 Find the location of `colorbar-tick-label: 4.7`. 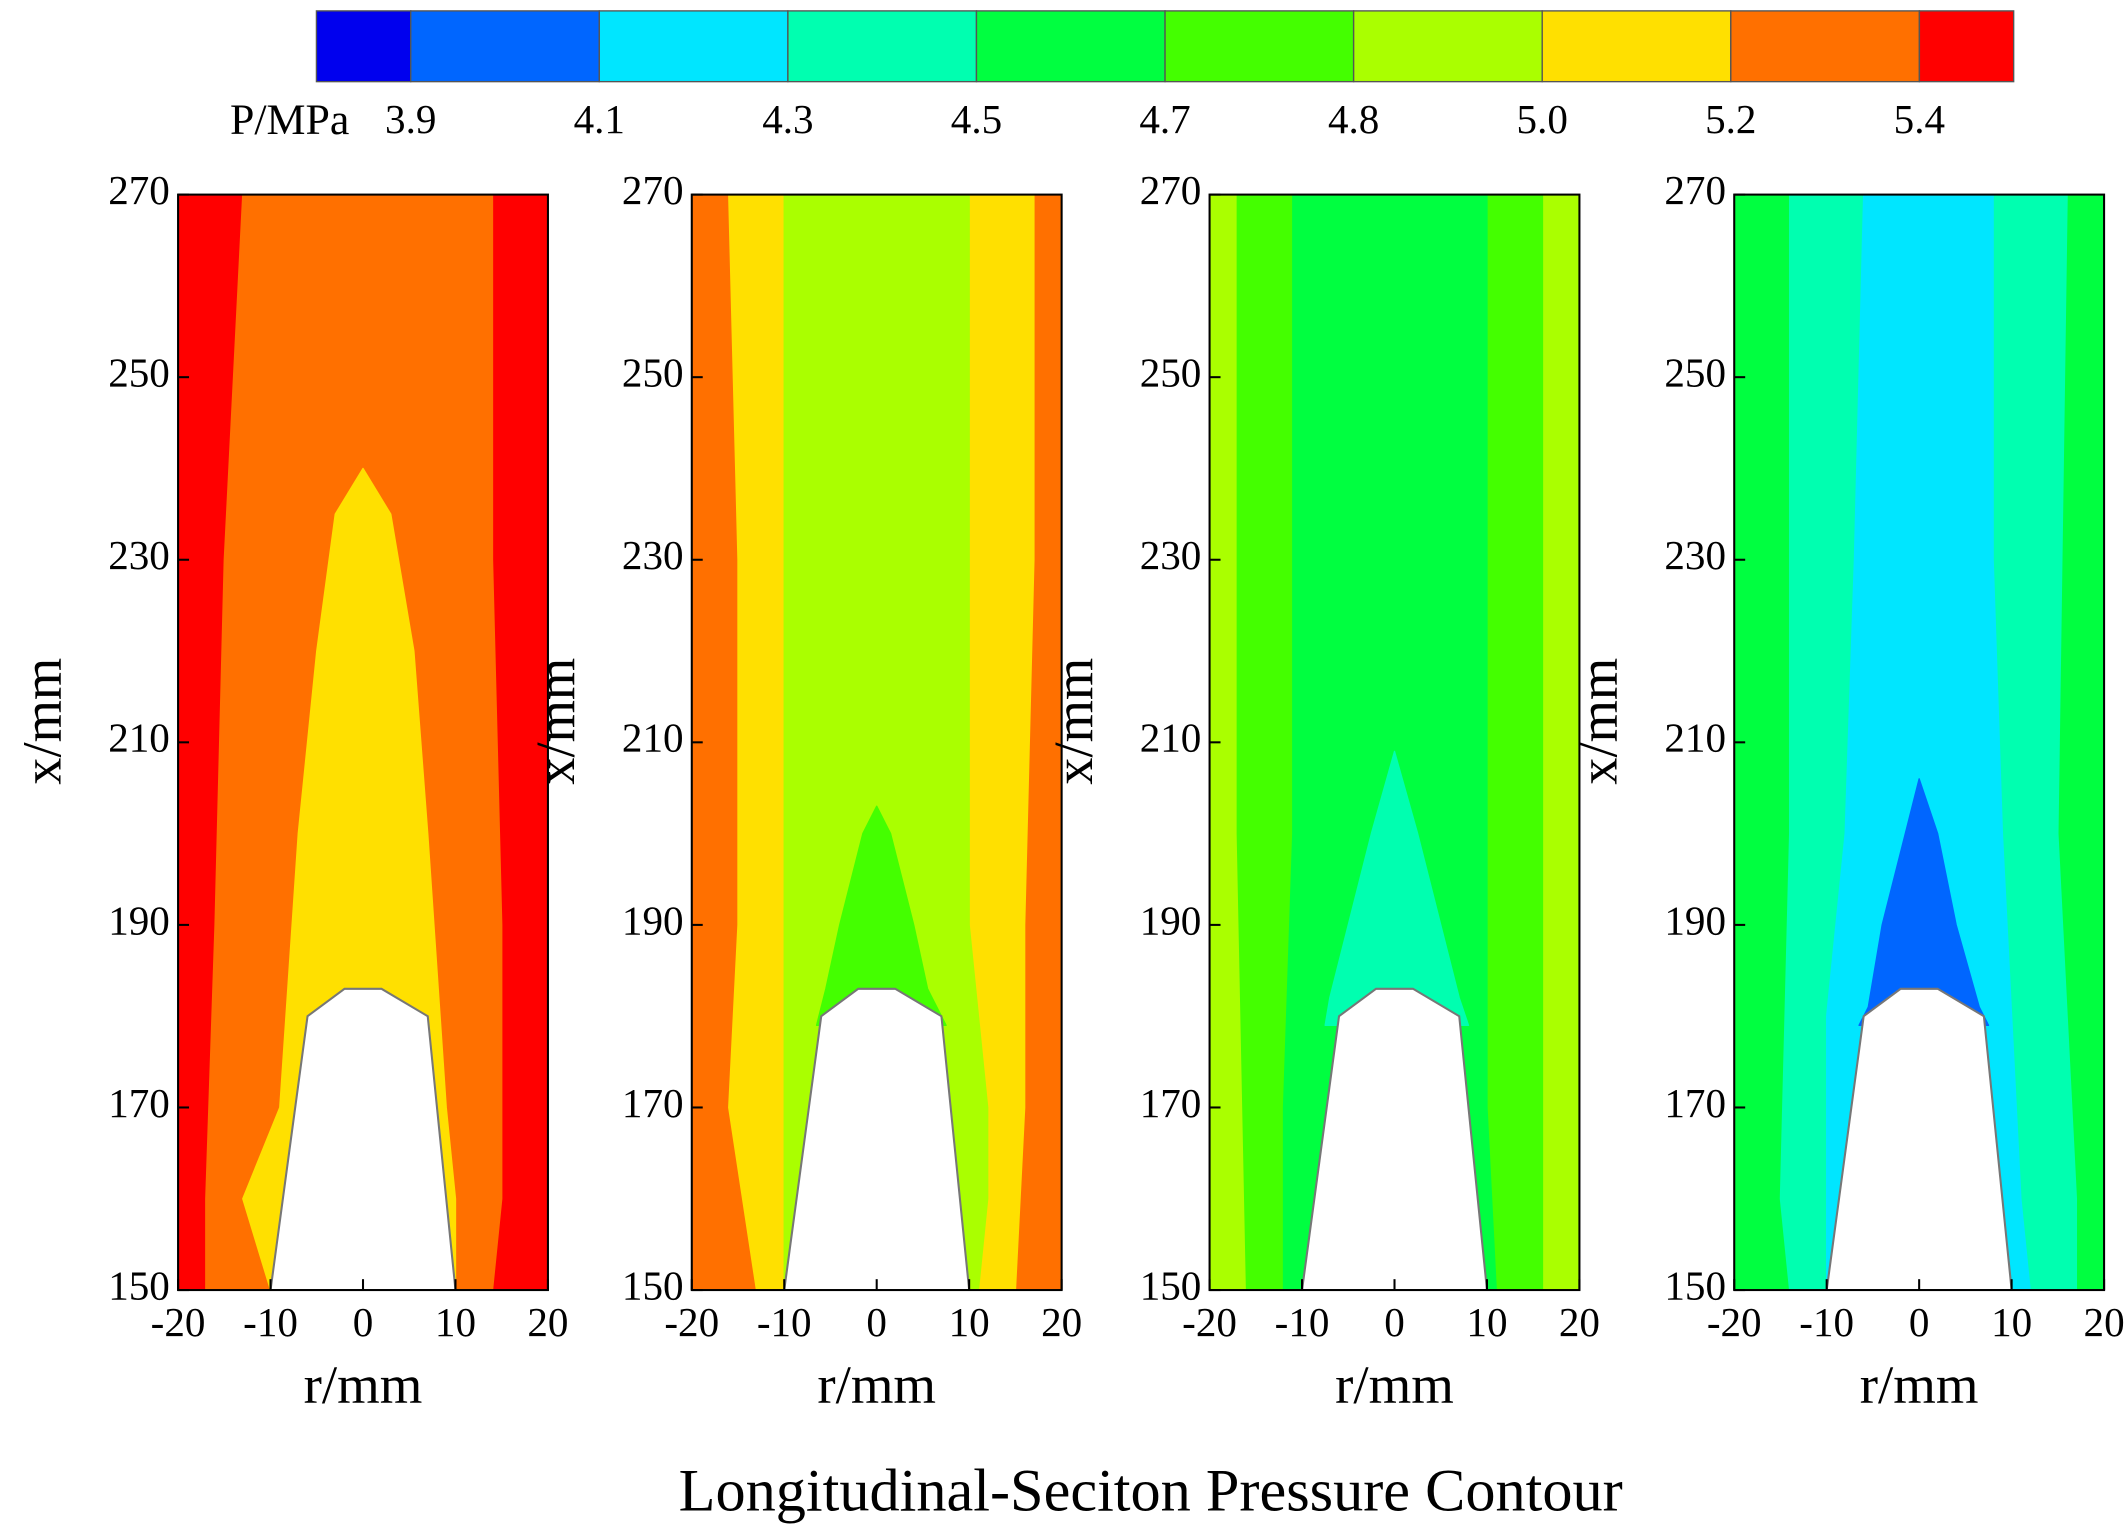

colorbar-tick-label: 4.7 is located at coordinates (1164, 119).